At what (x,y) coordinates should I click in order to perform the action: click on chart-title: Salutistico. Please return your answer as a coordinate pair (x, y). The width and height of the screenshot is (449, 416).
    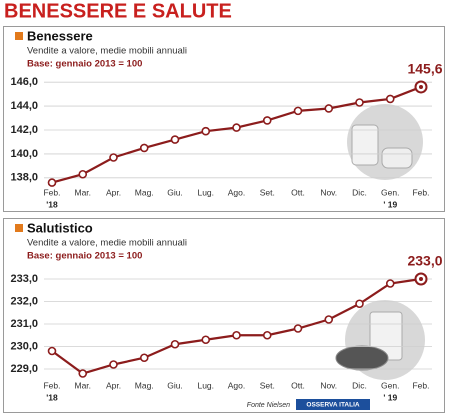
    Looking at the image, I should click on (60, 227).